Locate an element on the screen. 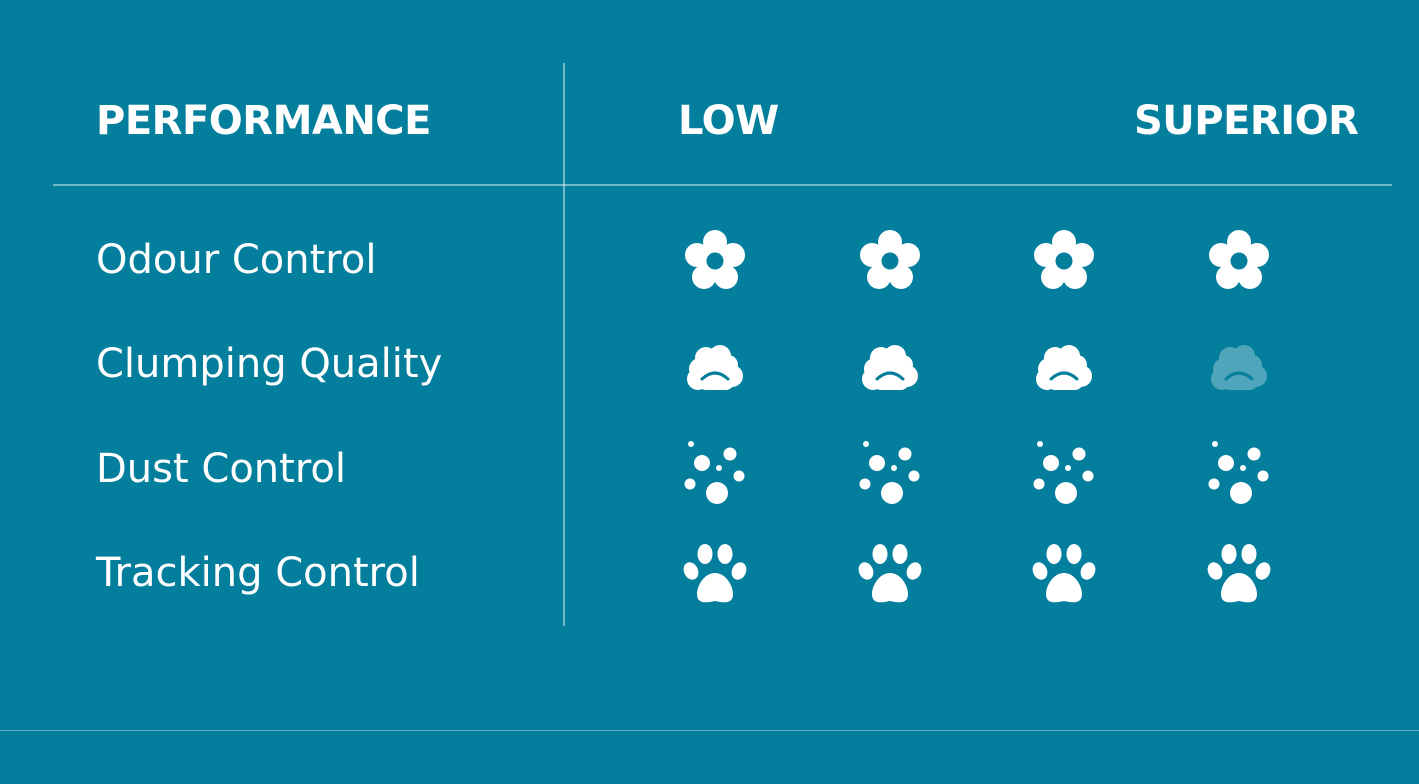 Image resolution: width=1419 pixels, height=784 pixels. header-divider is located at coordinates (722, 185).